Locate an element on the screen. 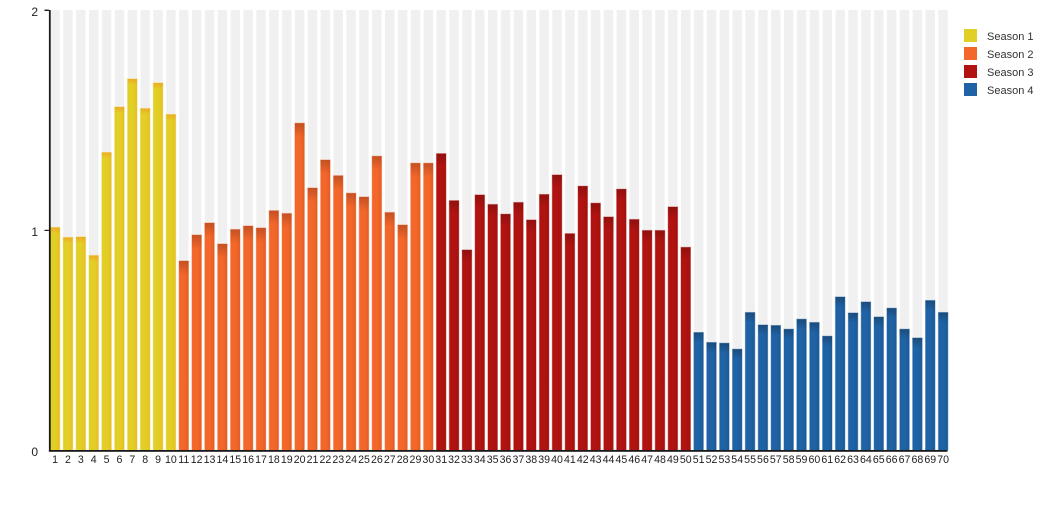  svg-text: 8 is located at coordinates (145, 460).